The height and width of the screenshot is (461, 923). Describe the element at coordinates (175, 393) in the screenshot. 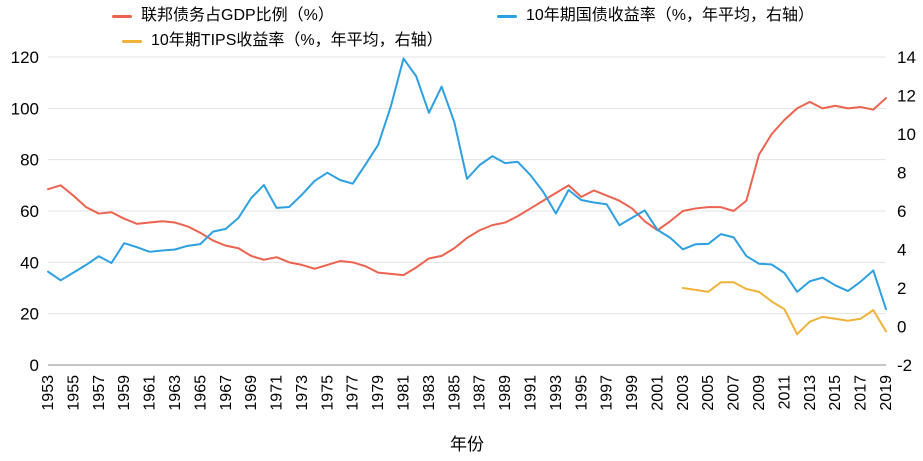

I see `x-axis-tick-label: 1963` at that location.